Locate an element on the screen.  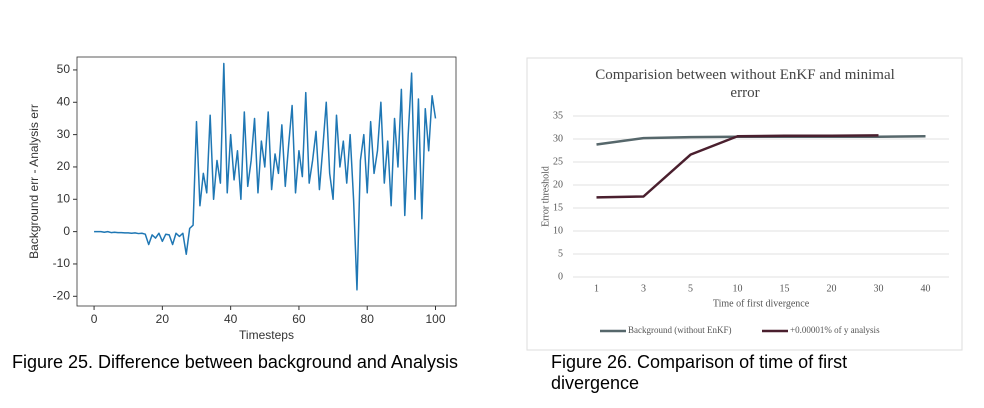
y-tick-label: -10 is located at coordinates (62, 263).